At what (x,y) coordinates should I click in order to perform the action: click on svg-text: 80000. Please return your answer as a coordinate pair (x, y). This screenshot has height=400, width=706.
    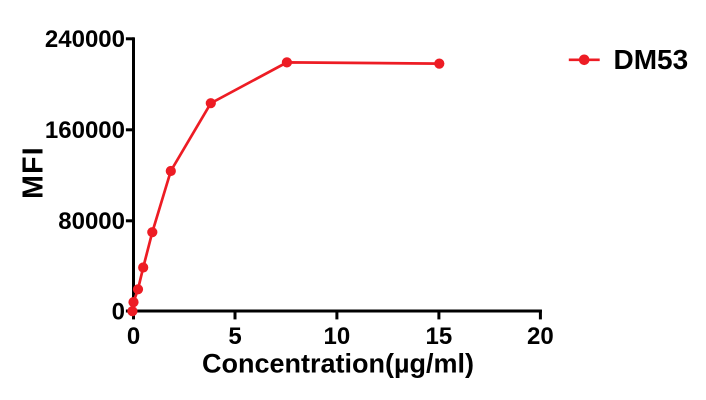
    Looking at the image, I should click on (91, 221).